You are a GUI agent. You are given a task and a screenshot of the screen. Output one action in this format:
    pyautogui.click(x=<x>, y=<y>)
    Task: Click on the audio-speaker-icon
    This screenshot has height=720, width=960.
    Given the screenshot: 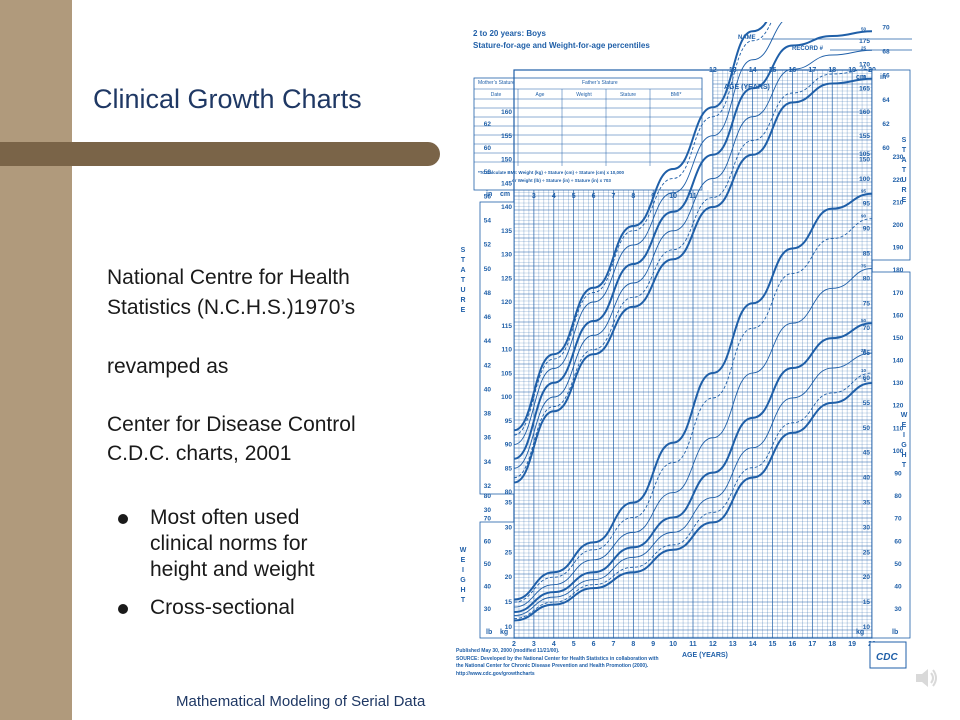 What is the action you would take?
    pyautogui.click(x=926, y=678)
    